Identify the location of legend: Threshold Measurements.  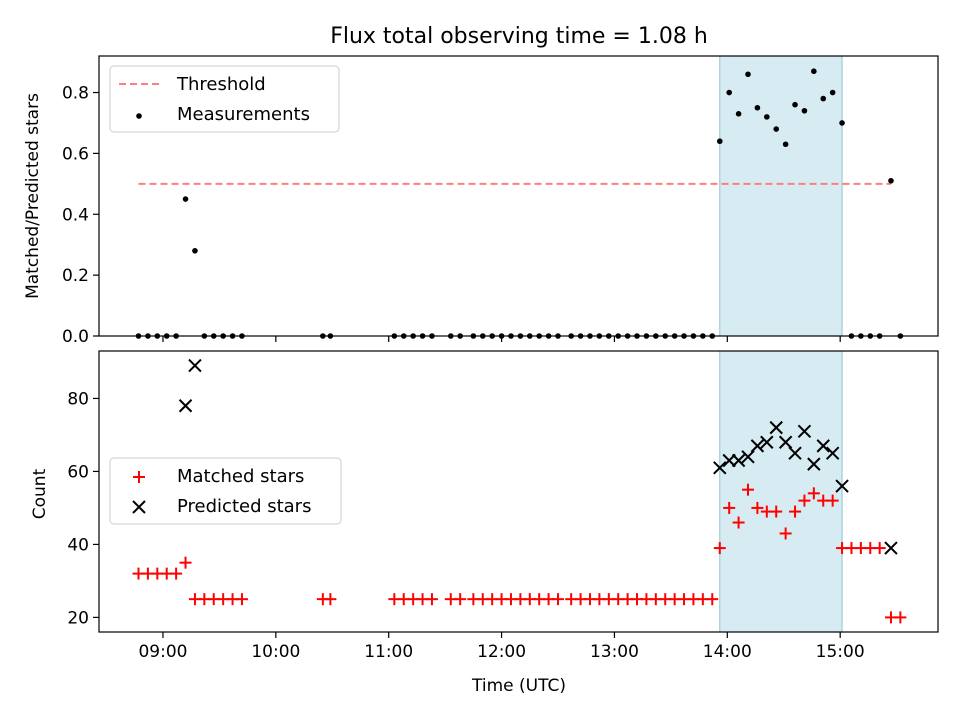
(224, 99).